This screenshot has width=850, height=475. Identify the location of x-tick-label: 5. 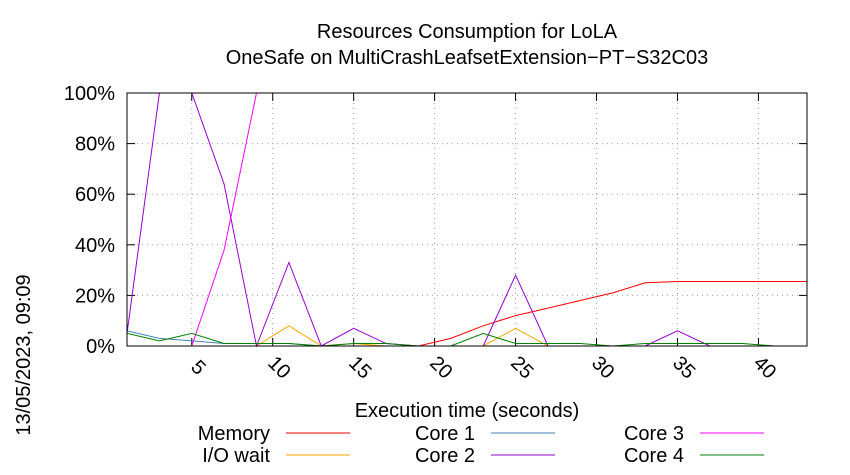
(197, 367).